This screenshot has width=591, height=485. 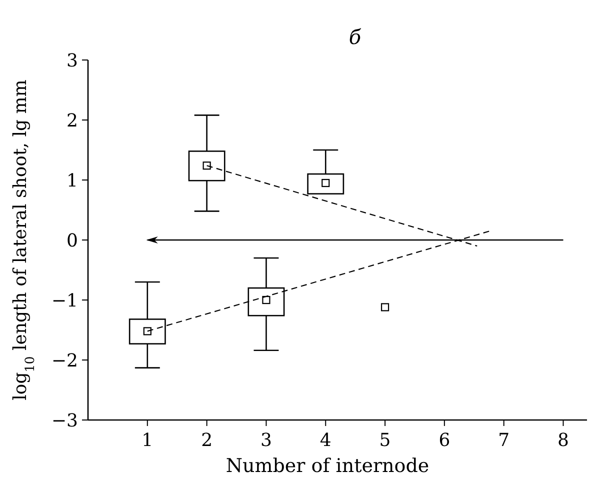 I want to click on x-tick-label: 2, so click(x=207, y=440).